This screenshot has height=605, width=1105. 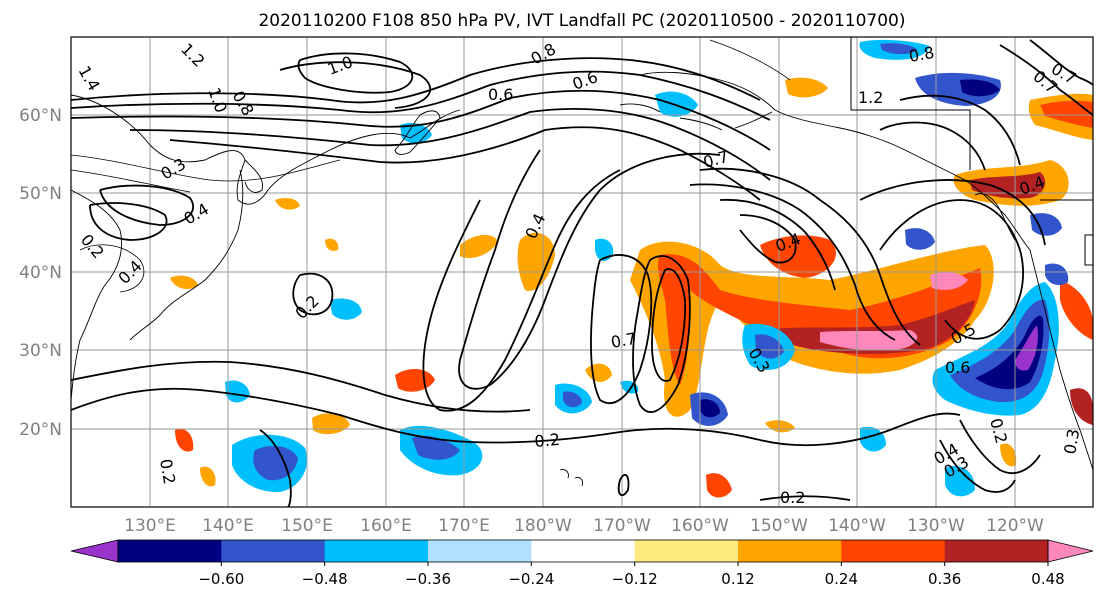 I want to click on coast-na-inner, so click(x=995, y=217).